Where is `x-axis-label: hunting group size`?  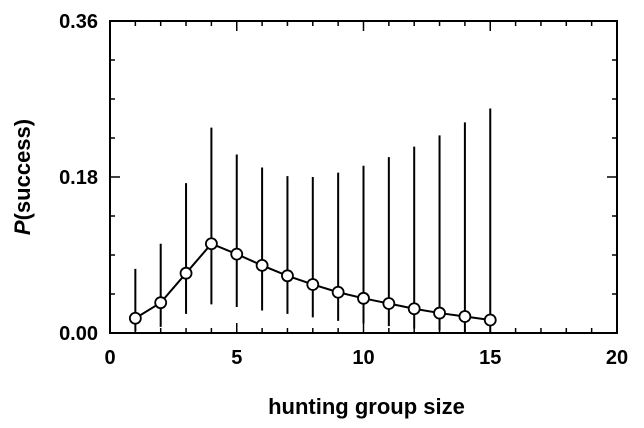 x-axis-label: hunting group size is located at coordinates (366, 406).